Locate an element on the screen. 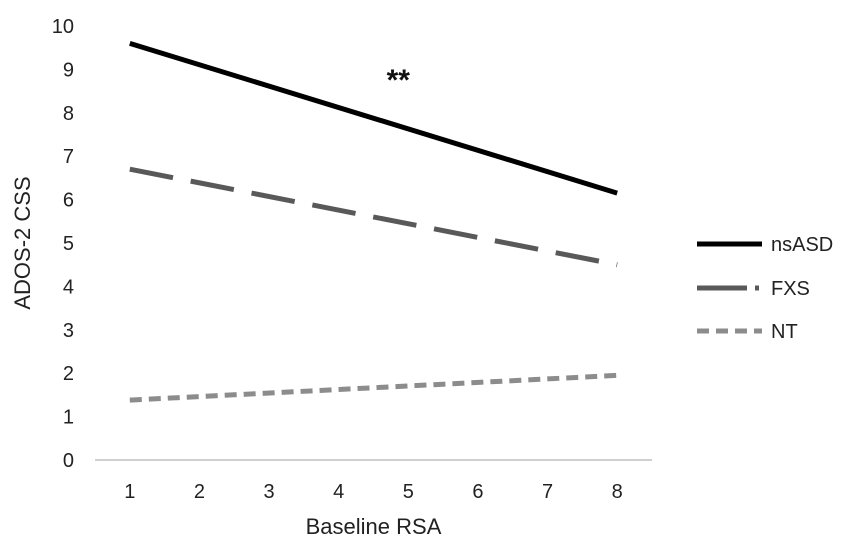 This screenshot has width=856, height=541. legend-label: FXS is located at coordinates (790, 289).